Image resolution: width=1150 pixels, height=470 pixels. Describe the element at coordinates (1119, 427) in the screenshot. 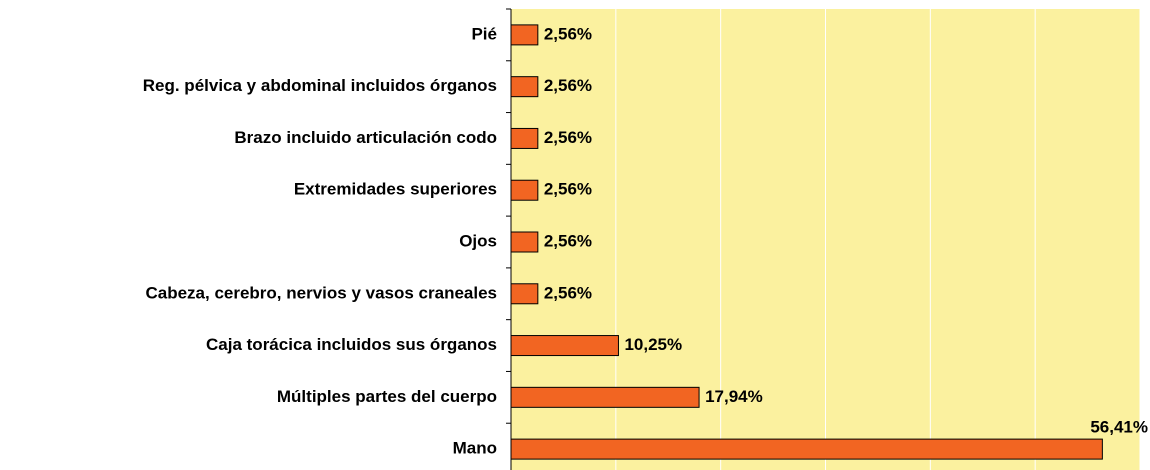

I see `value-label: 56,41%` at that location.